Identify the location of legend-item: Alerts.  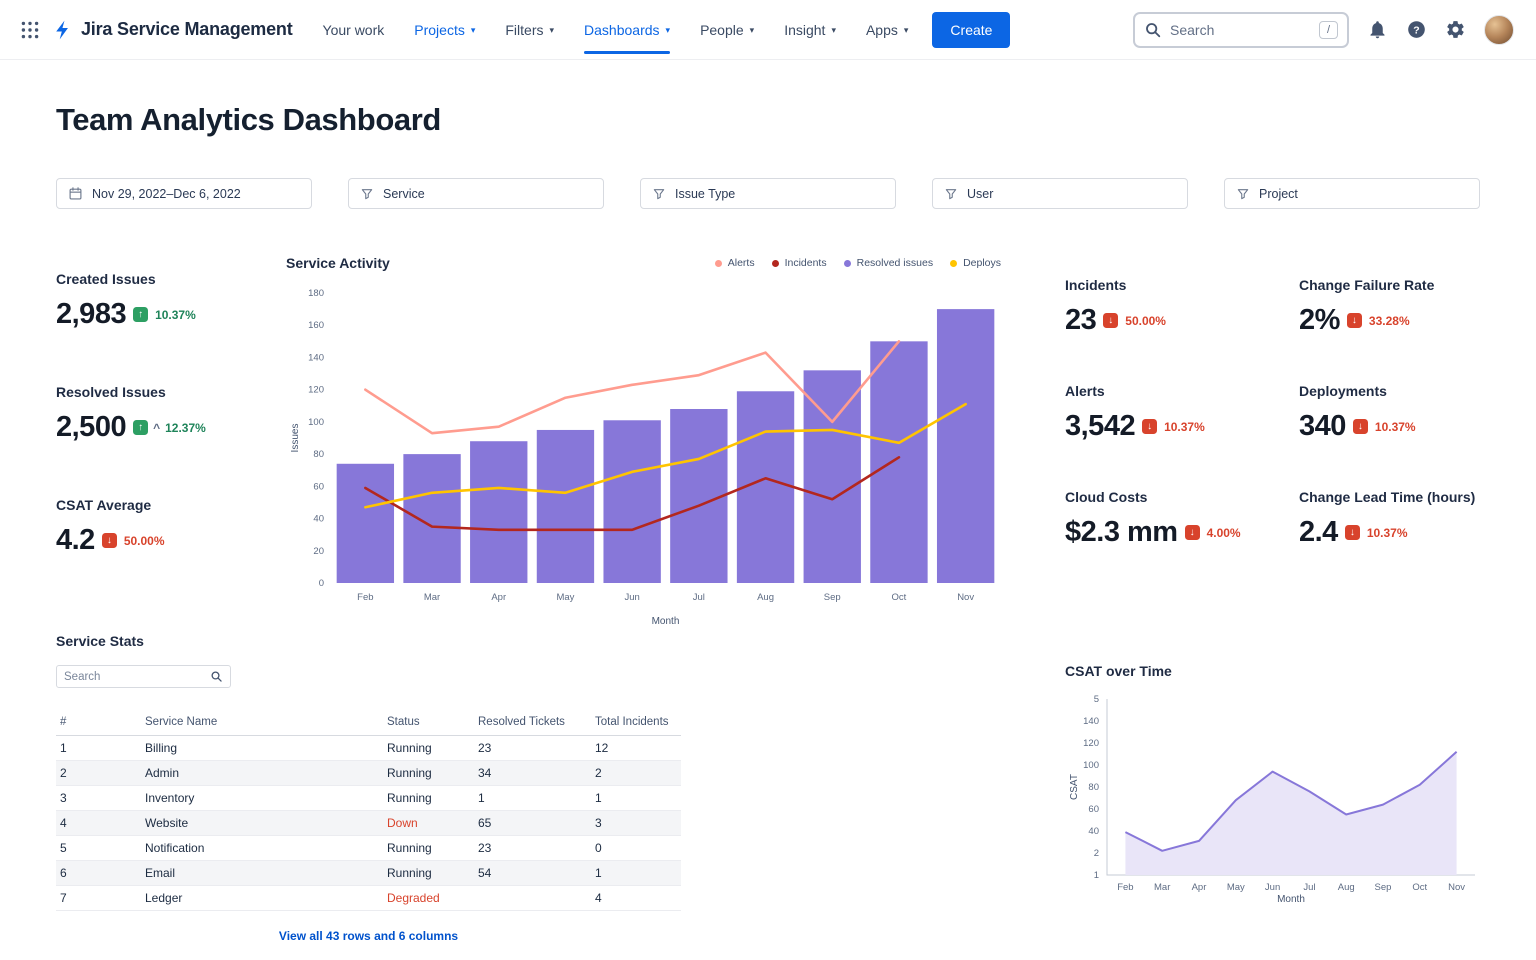
(734, 263).